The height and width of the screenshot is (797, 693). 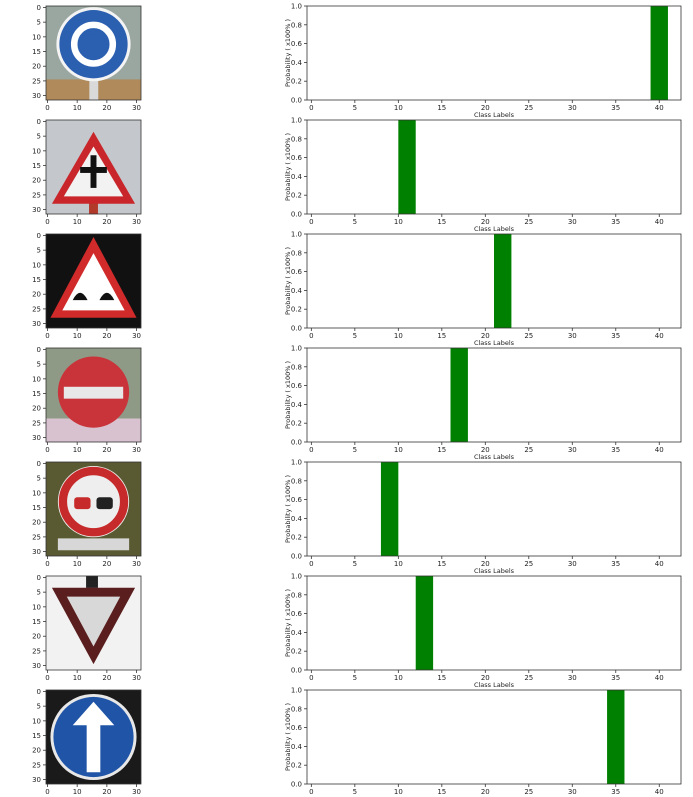 I want to click on image-xtick-label: 10, so click(x=77, y=336).